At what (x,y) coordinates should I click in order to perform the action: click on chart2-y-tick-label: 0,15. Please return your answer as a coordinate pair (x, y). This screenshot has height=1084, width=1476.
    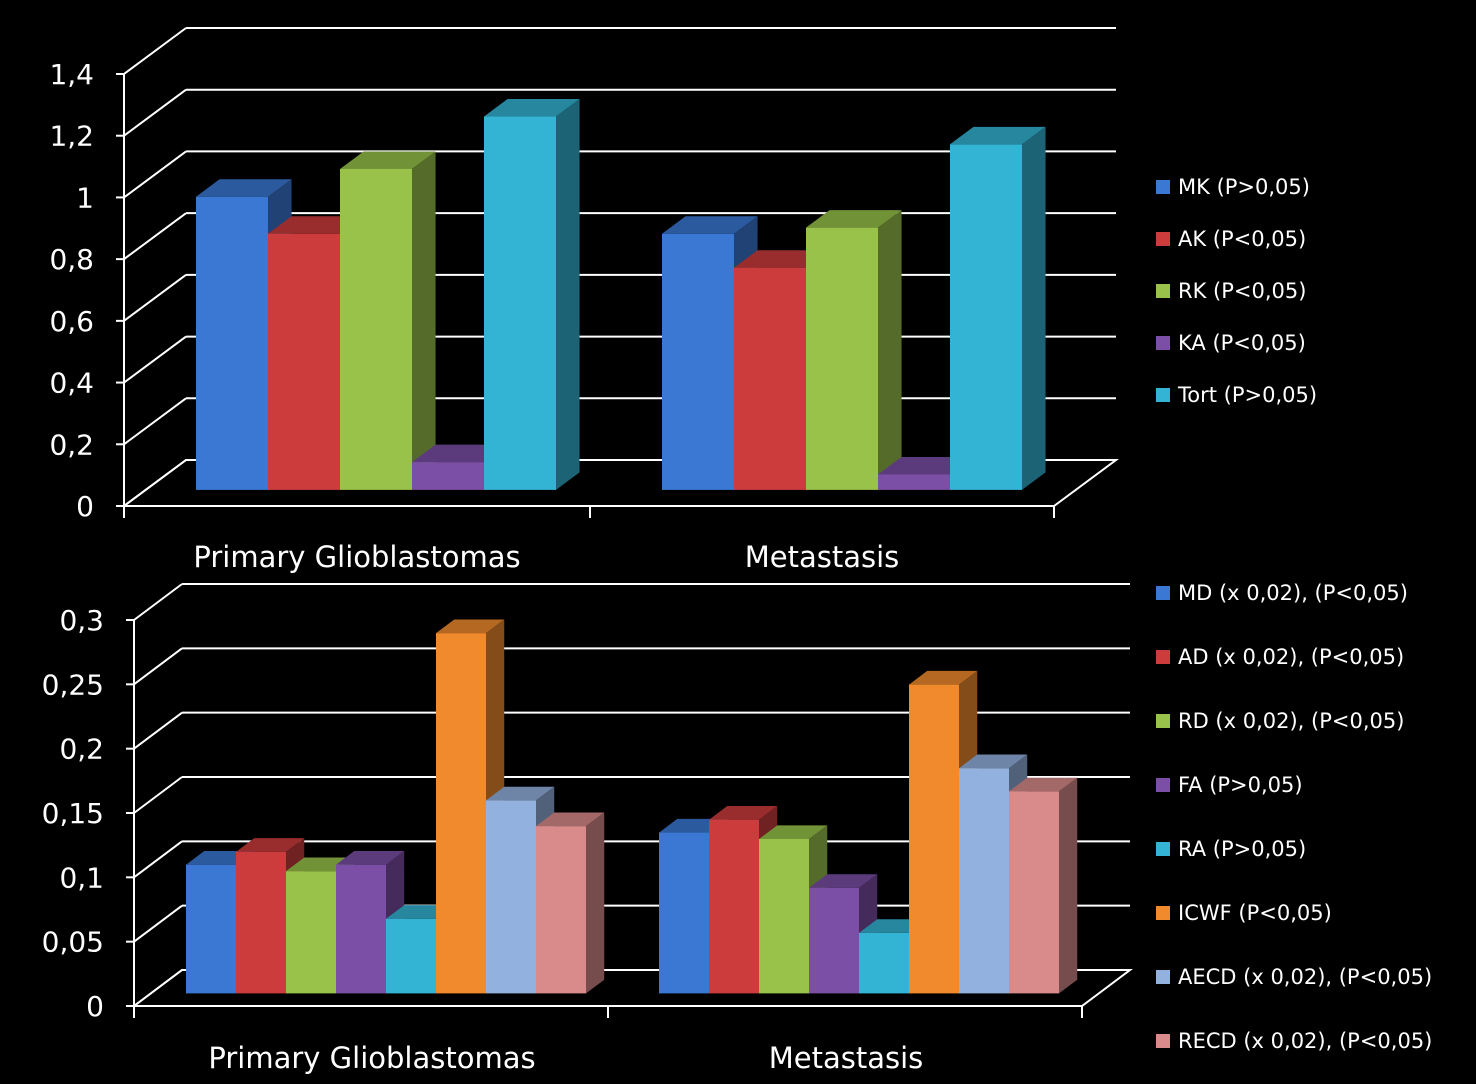
    Looking at the image, I should click on (73, 813).